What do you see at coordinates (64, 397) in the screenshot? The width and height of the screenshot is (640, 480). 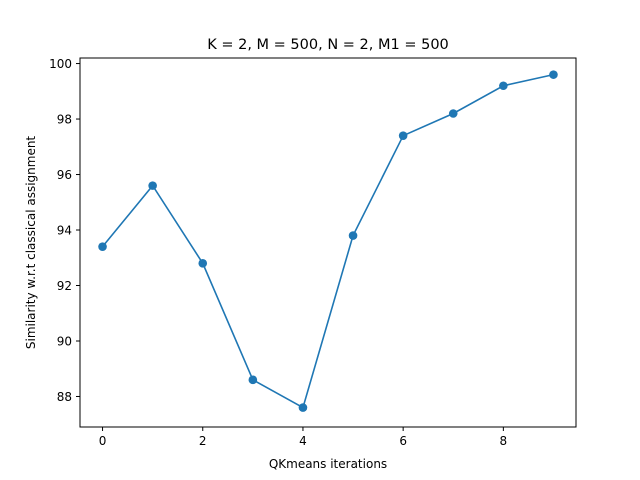 I see `y-tick-label: 88` at bounding box center [64, 397].